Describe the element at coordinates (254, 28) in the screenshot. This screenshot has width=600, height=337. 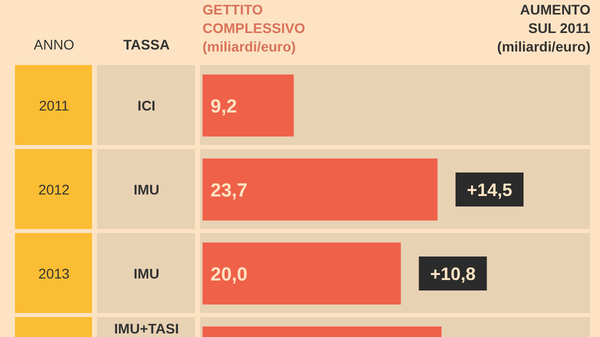
I see `x-axis-title: GETTITO COMPLESSIVO (miliardi/euro)` at that location.